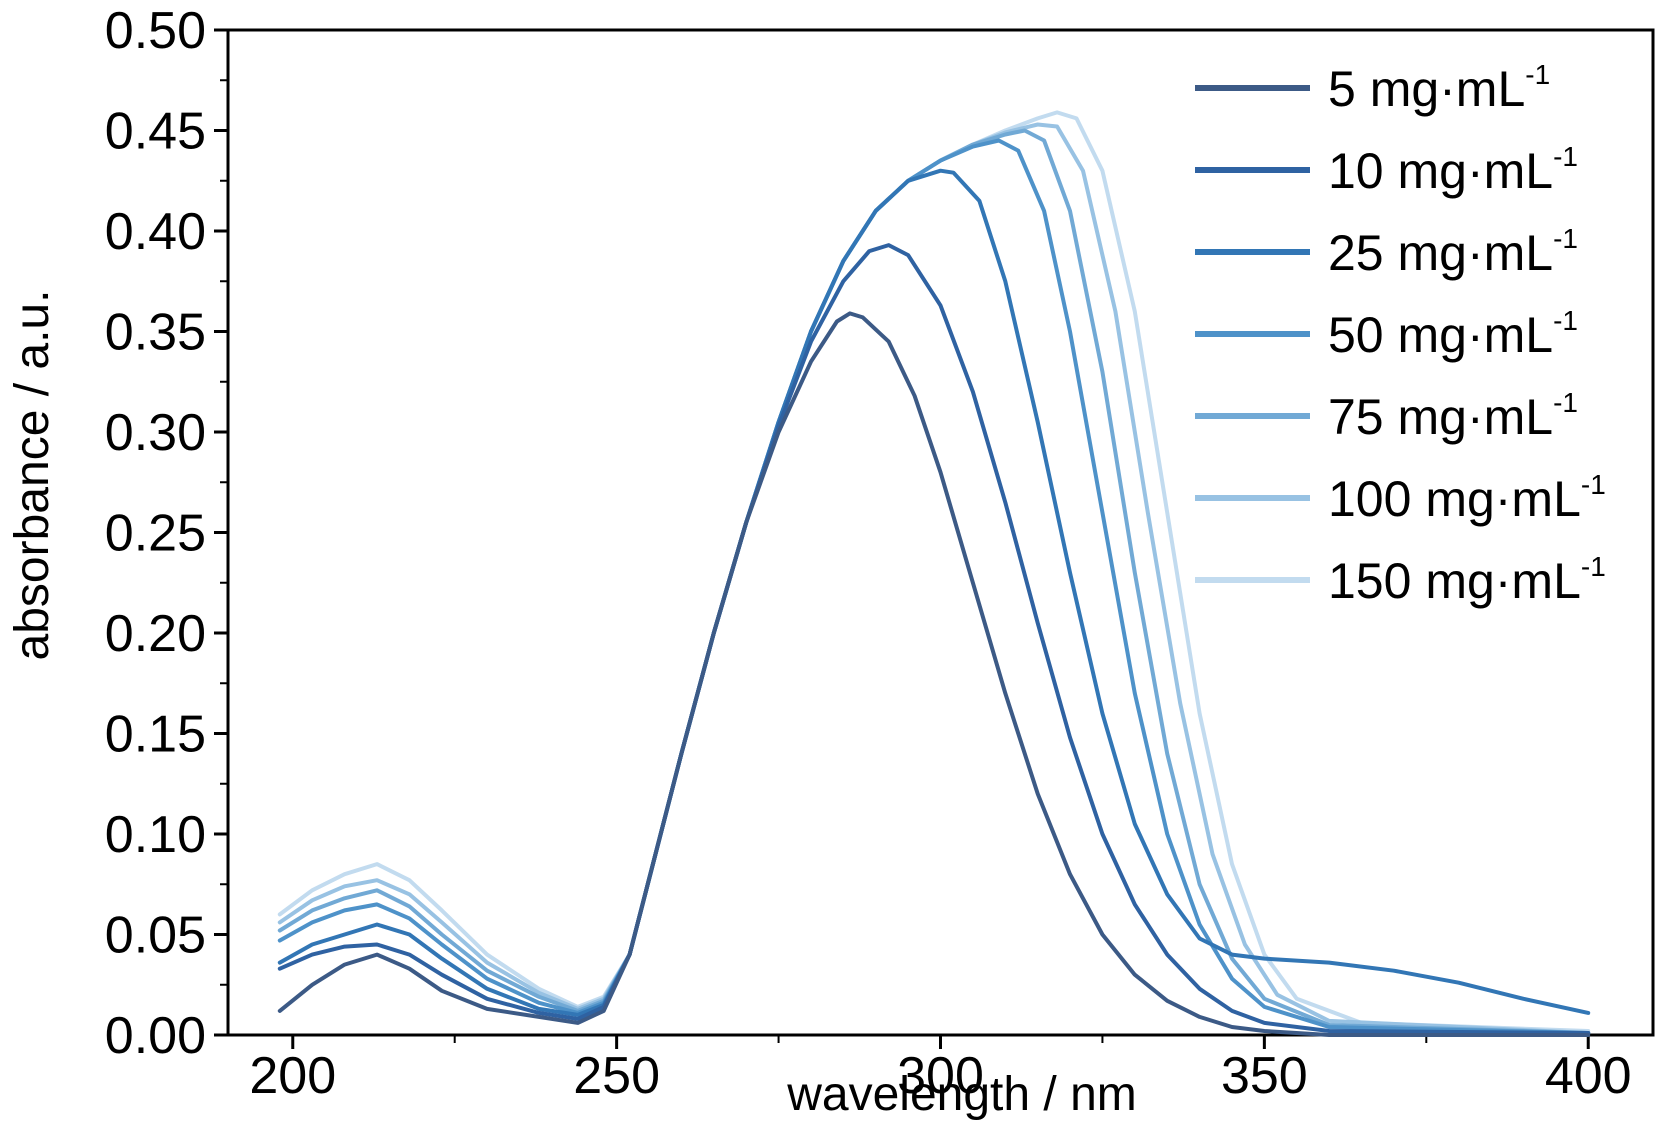 The width and height of the screenshot is (1661, 1124). I want to click on x-tick-label: 250, so click(616, 1076).